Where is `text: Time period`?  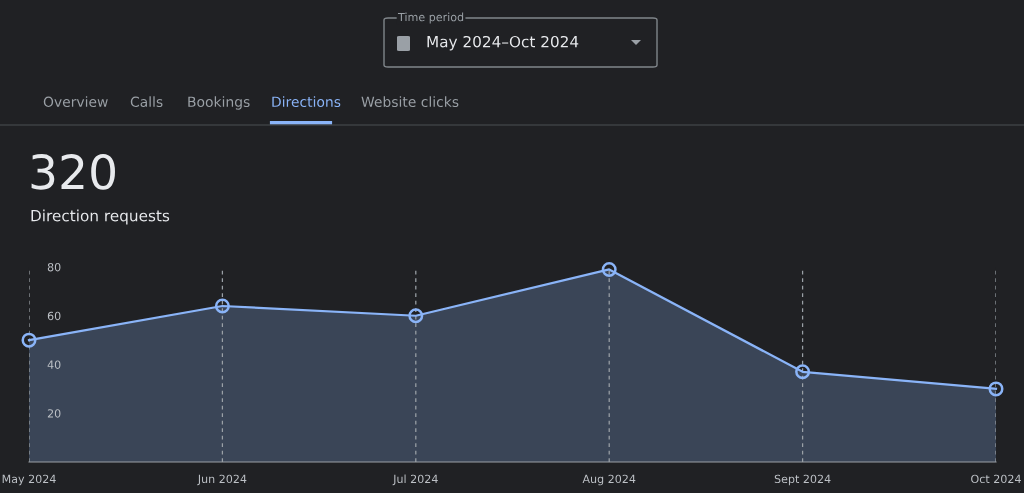
text: Time period is located at coordinates (430, 18).